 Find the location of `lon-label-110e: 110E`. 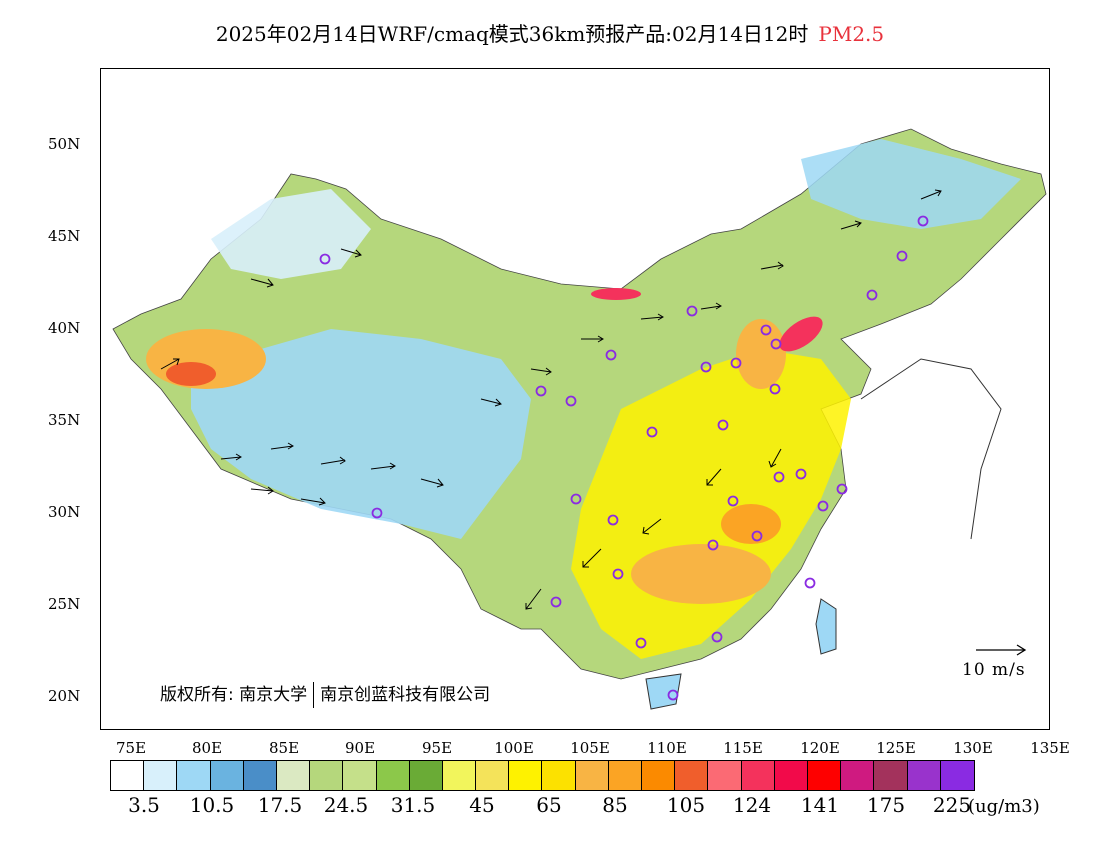

lon-label-110e: 110E is located at coordinates (667, 748).